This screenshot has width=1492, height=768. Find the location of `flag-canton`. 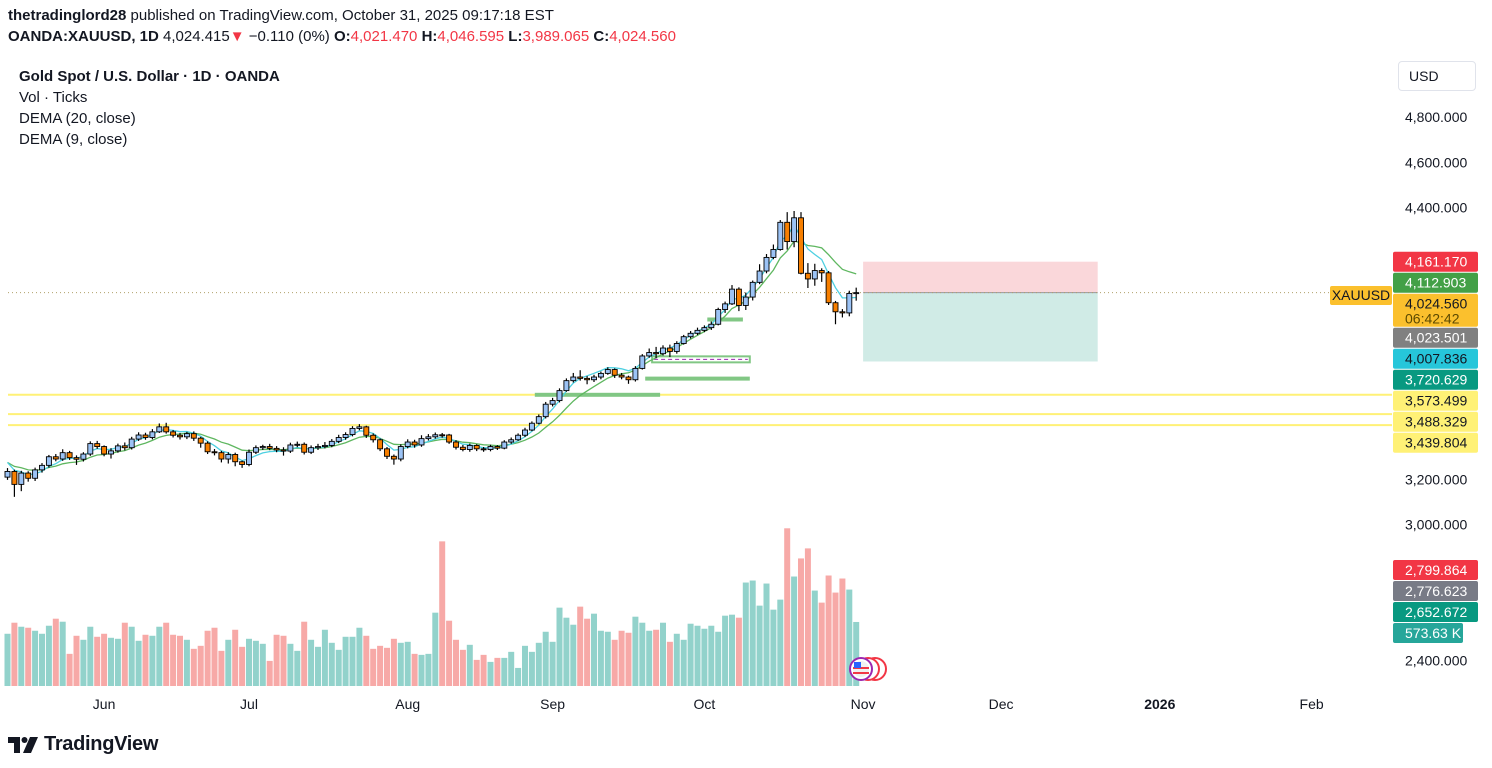

flag-canton is located at coordinates (857, 665).